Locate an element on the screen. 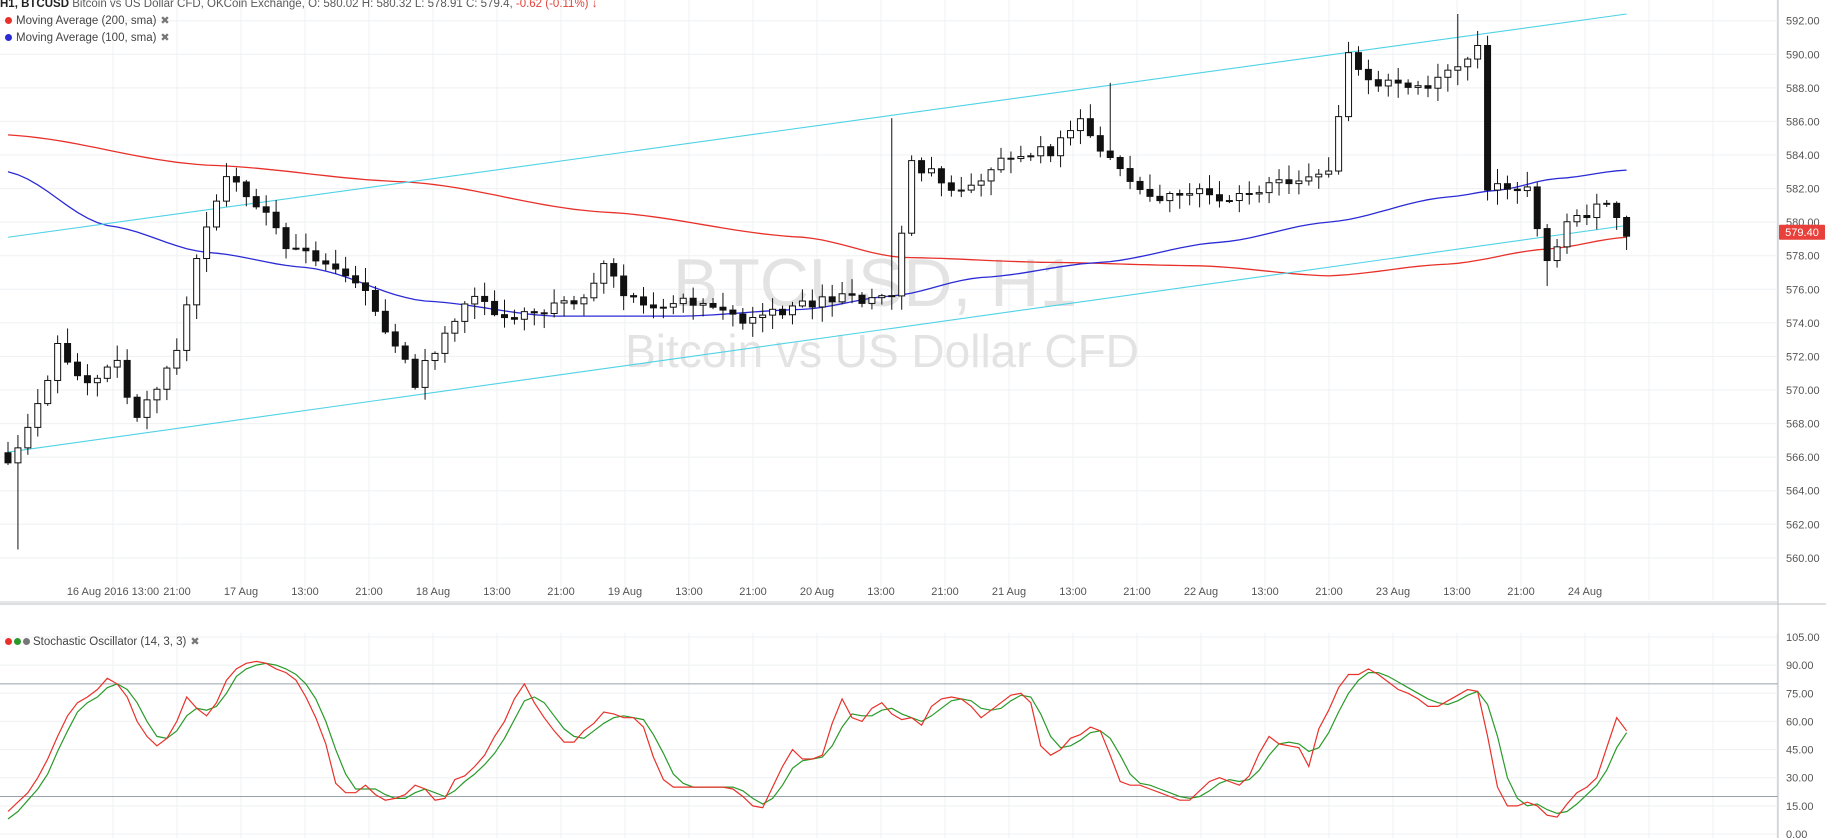 The height and width of the screenshot is (838, 1826). stoch-axis-label: 90.00 is located at coordinates (1800, 666).